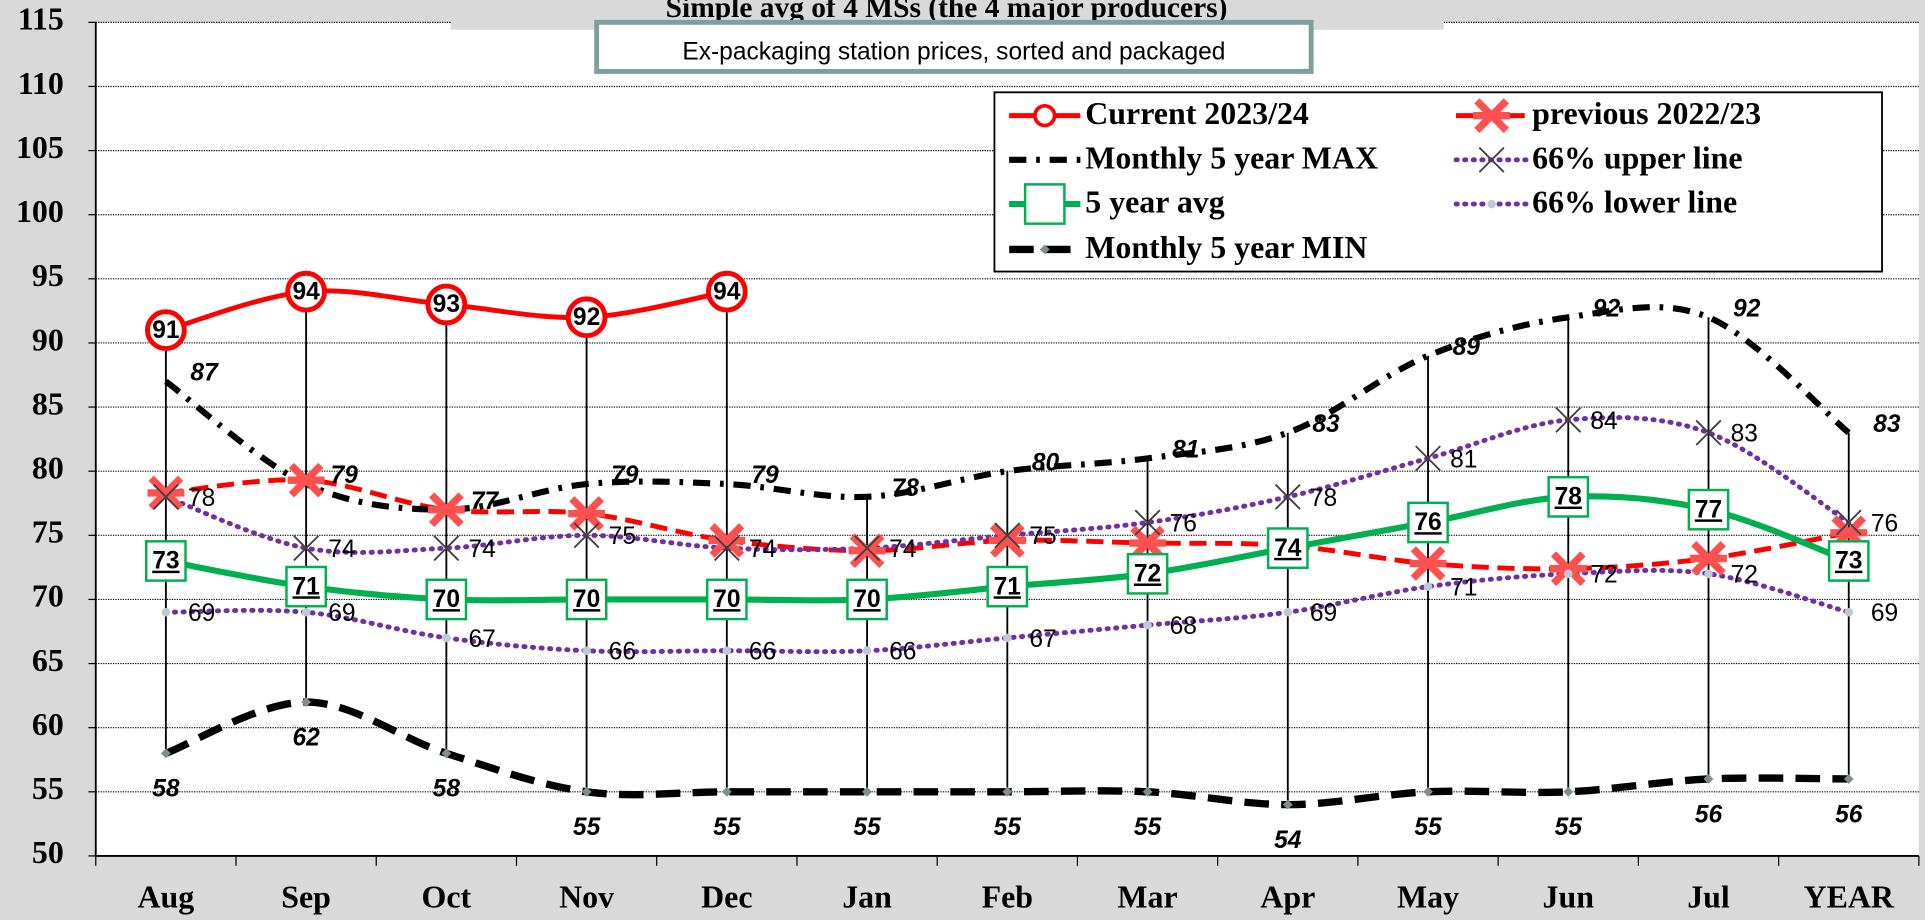 The height and width of the screenshot is (920, 1925). What do you see at coordinates (1708, 509) in the screenshot?
I see `data-label: 77` at bounding box center [1708, 509].